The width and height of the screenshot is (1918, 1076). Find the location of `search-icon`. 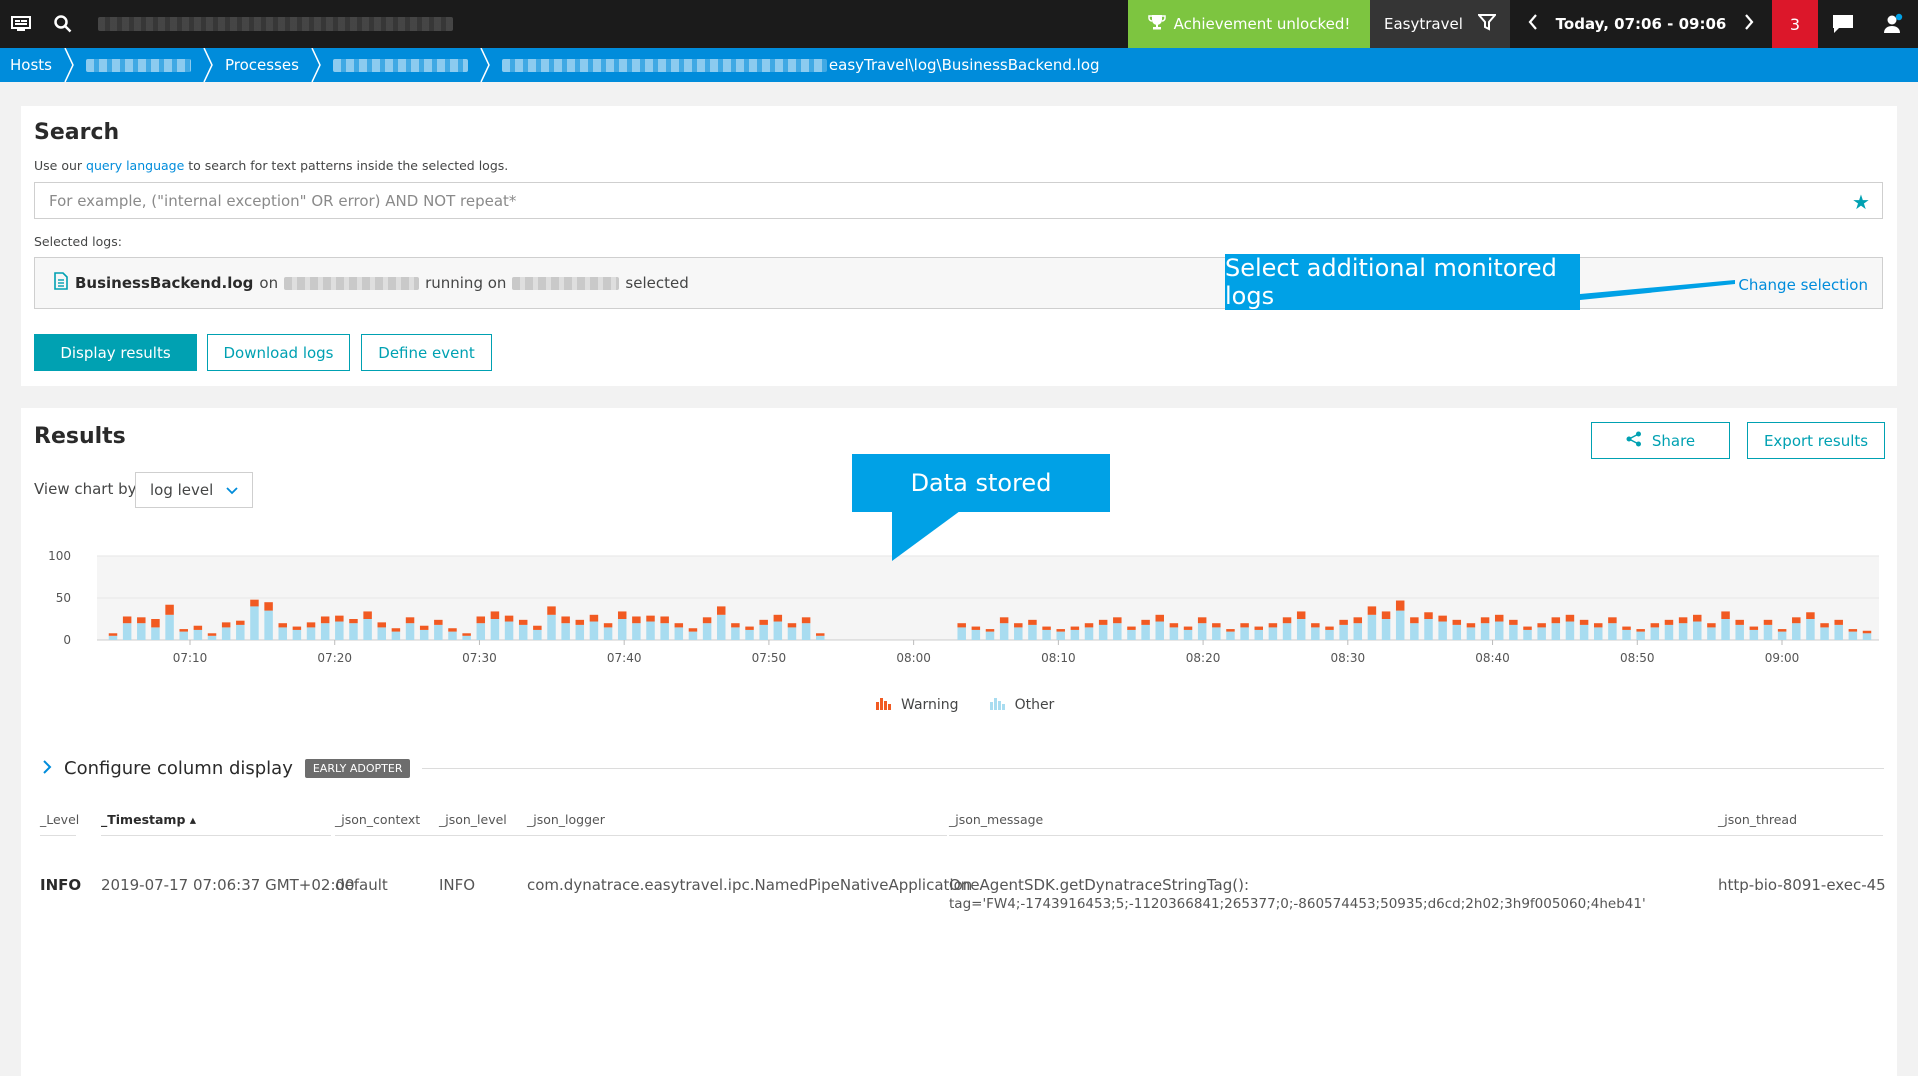

search-icon is located at coordinates (63, 24).